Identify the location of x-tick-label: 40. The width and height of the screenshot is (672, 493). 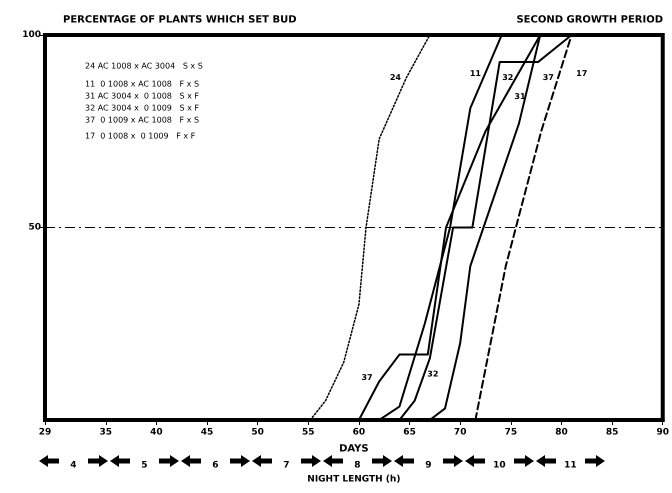
(156, 433).